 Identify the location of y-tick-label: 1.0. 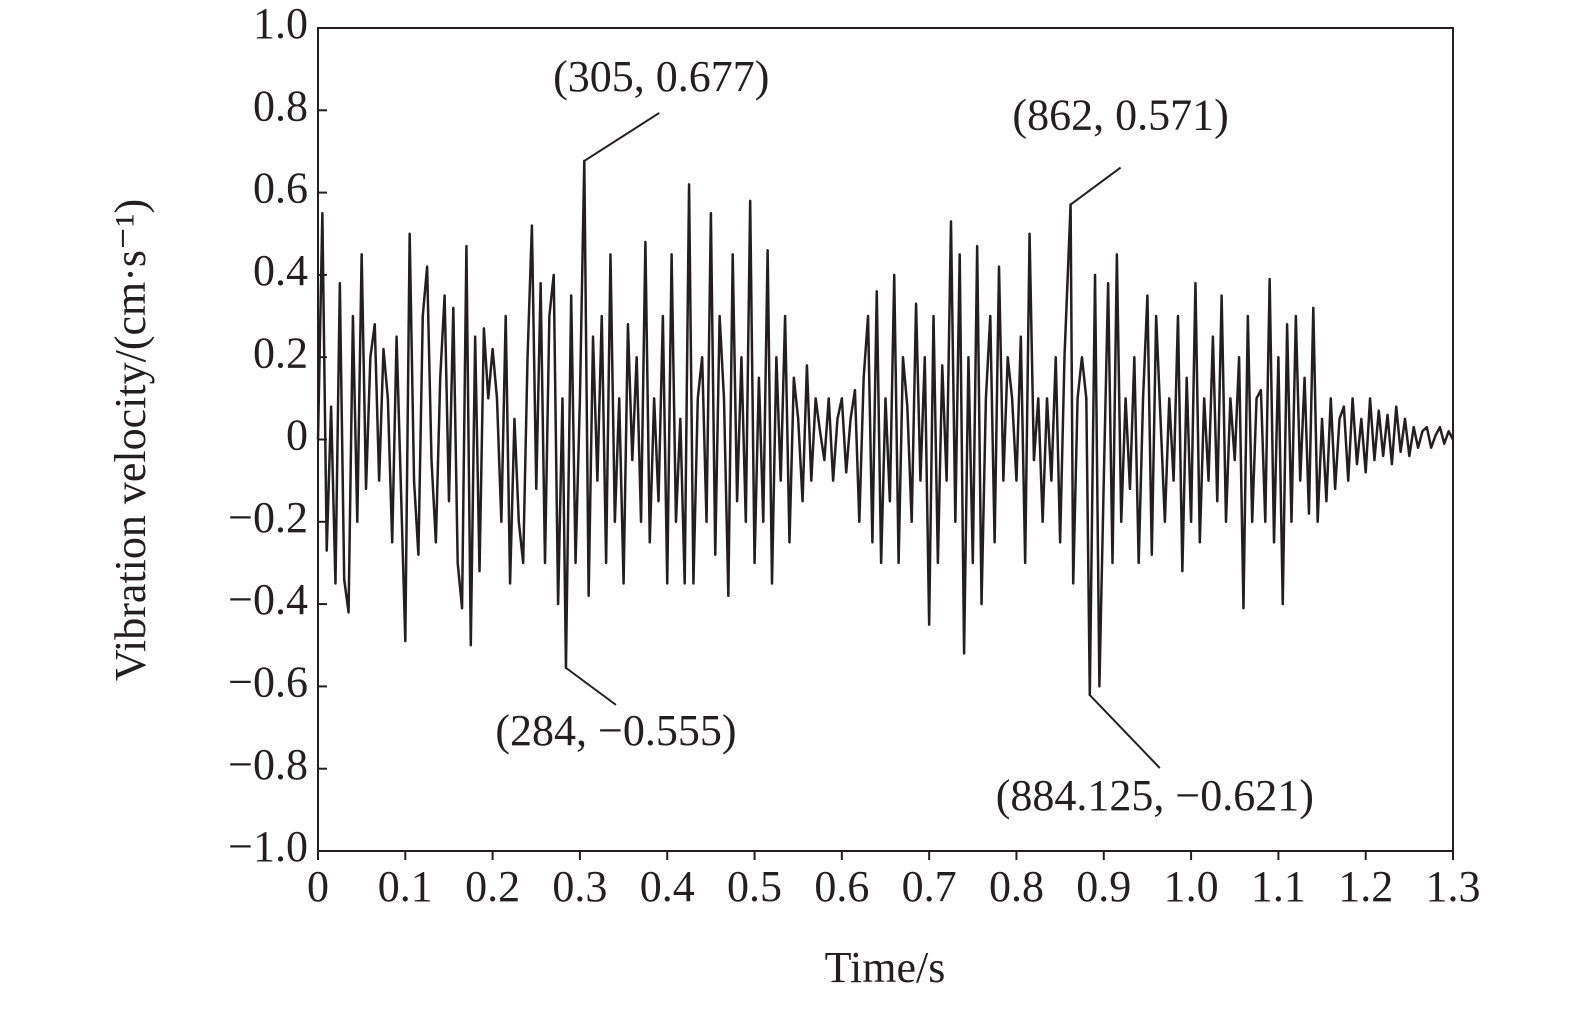
(280, 24).